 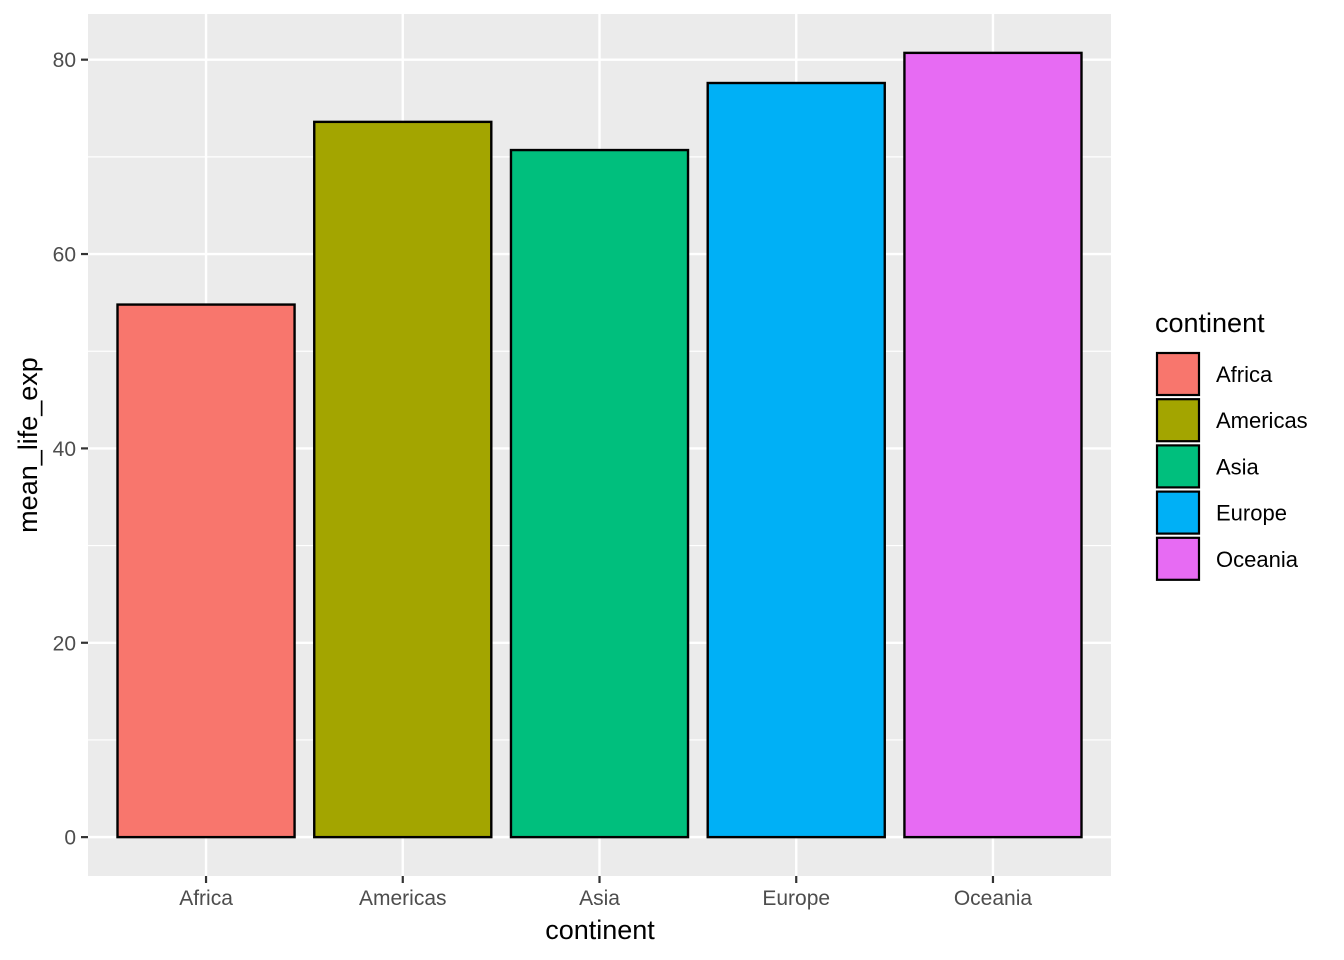 I want to click on legend-key-americas, so click(x=1178, y=420).